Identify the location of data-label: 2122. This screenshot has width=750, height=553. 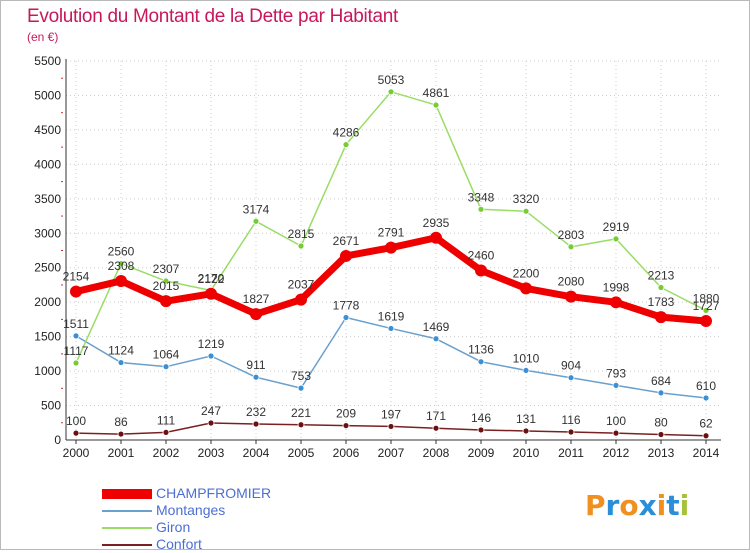
(211, 279).